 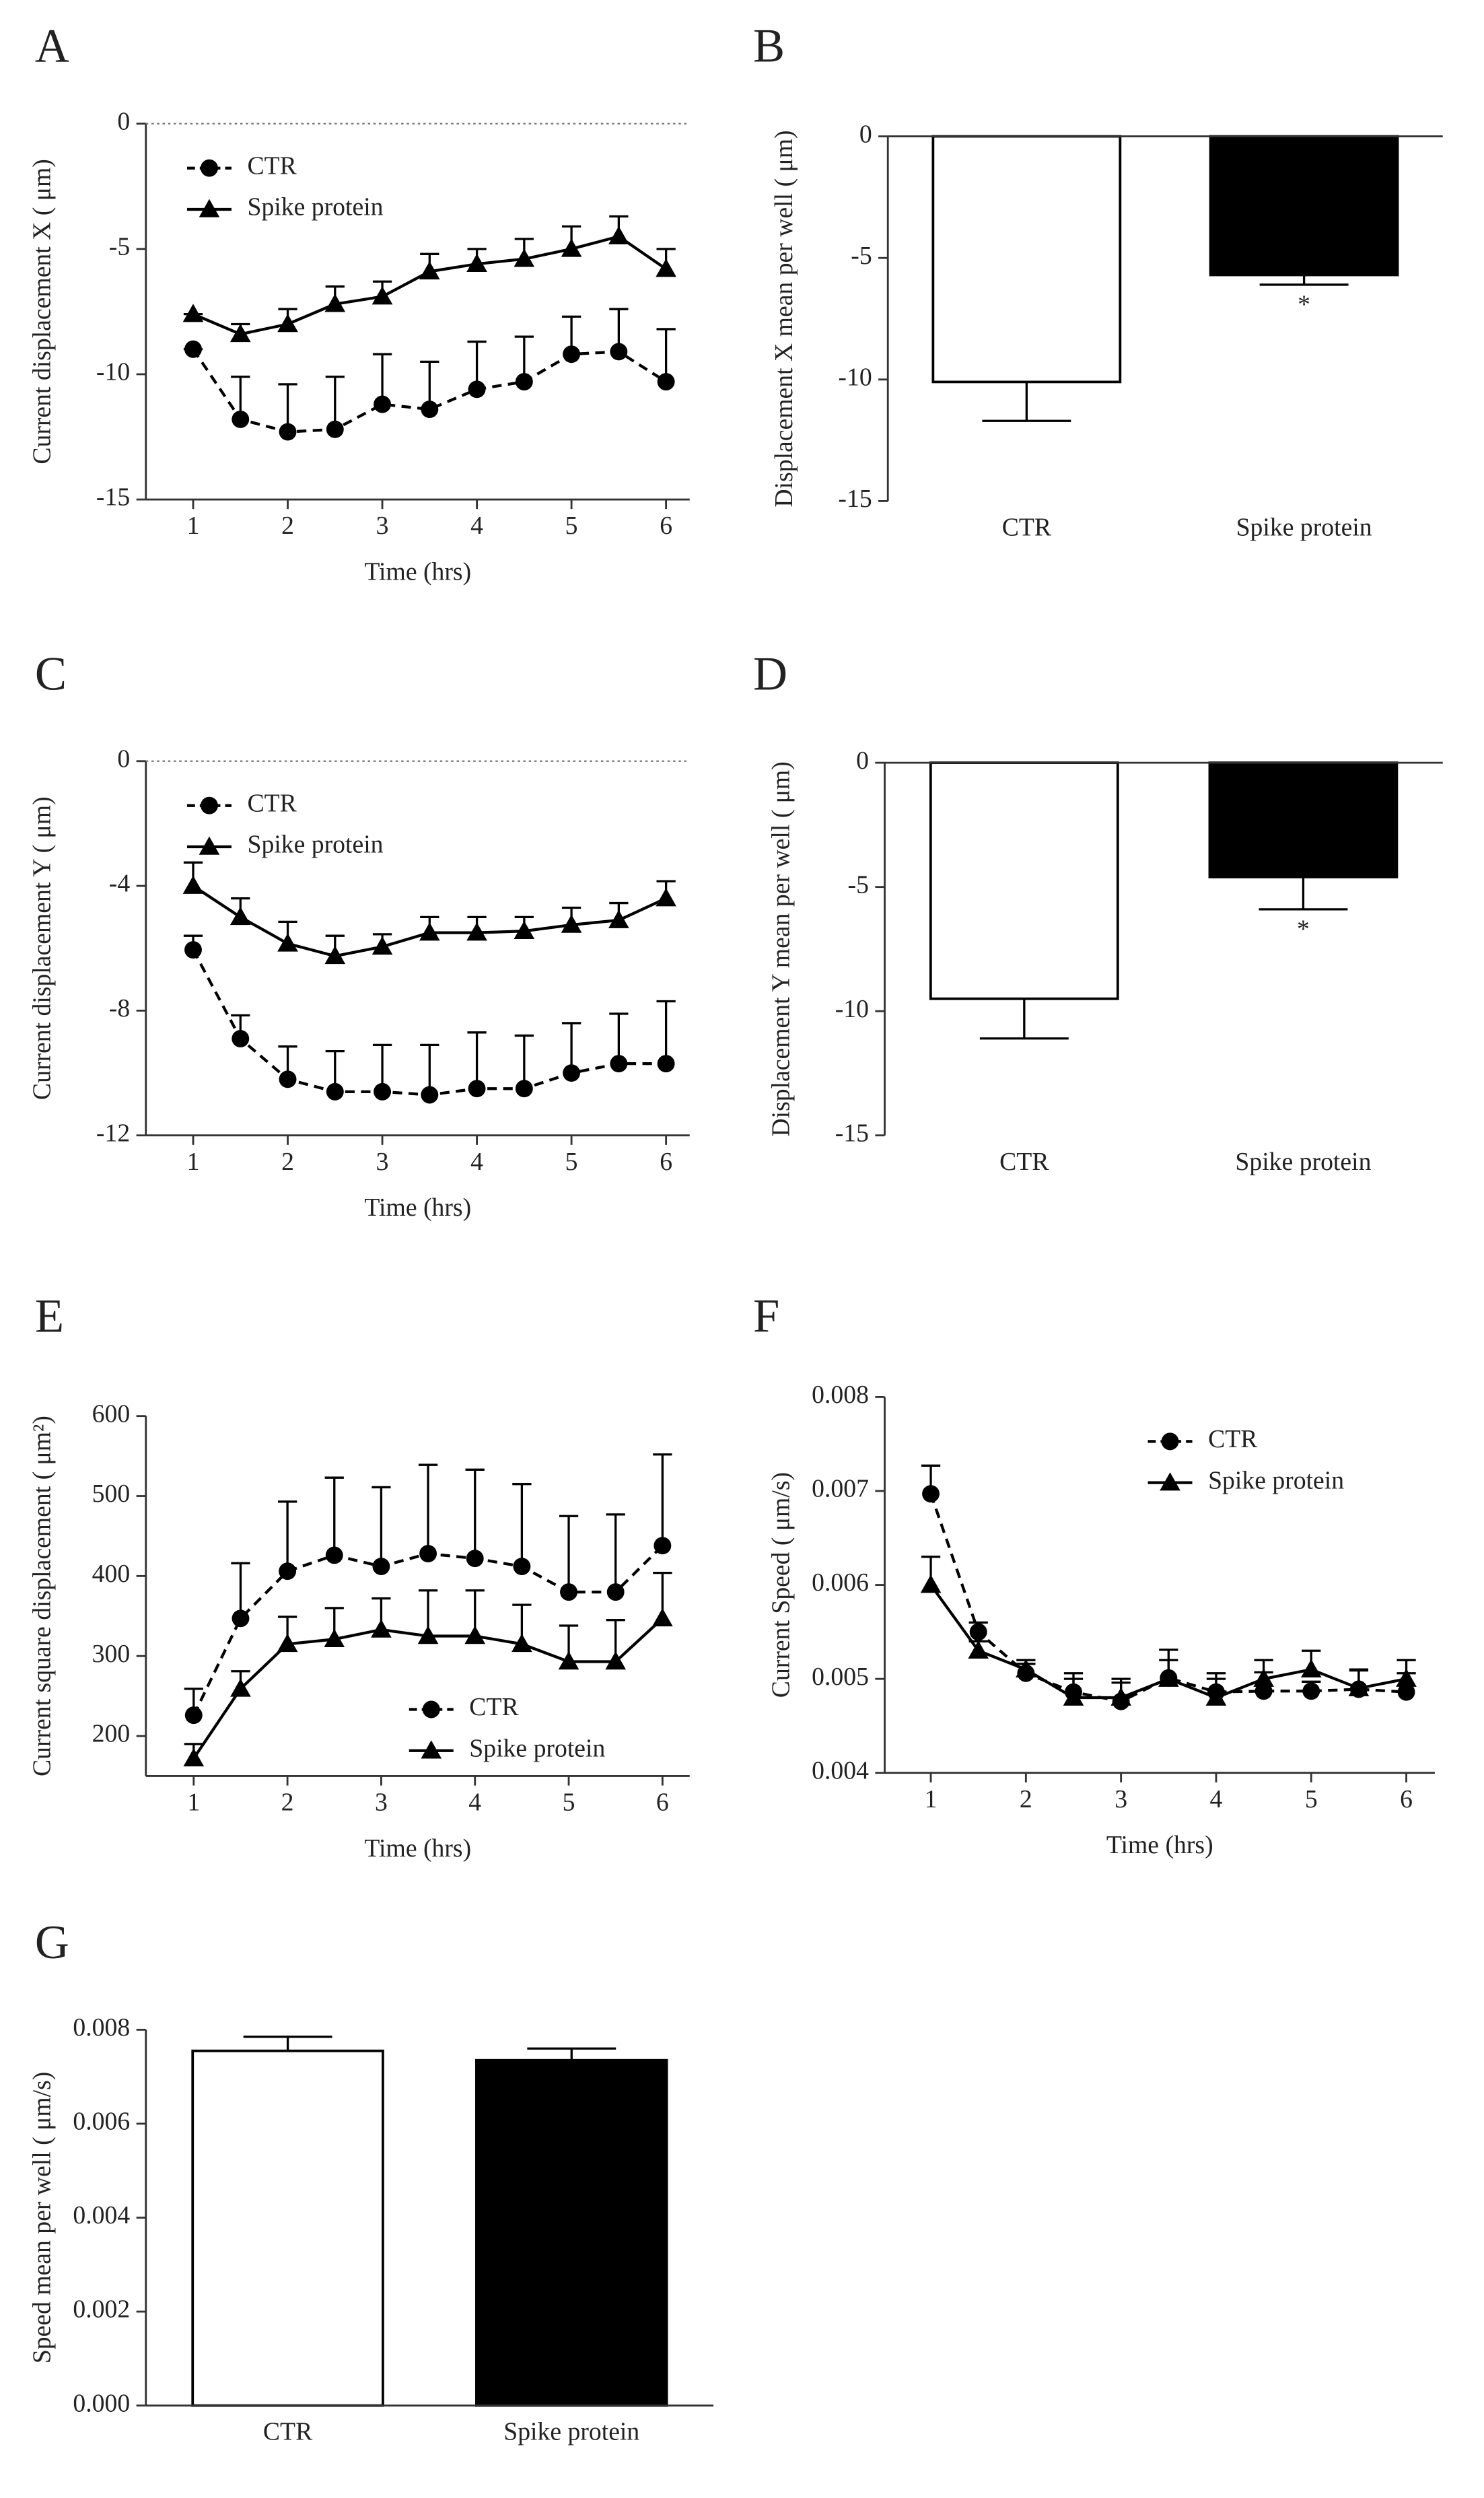 I want to click on y-tick-label: 0.006, so click(x=102, y=2122).